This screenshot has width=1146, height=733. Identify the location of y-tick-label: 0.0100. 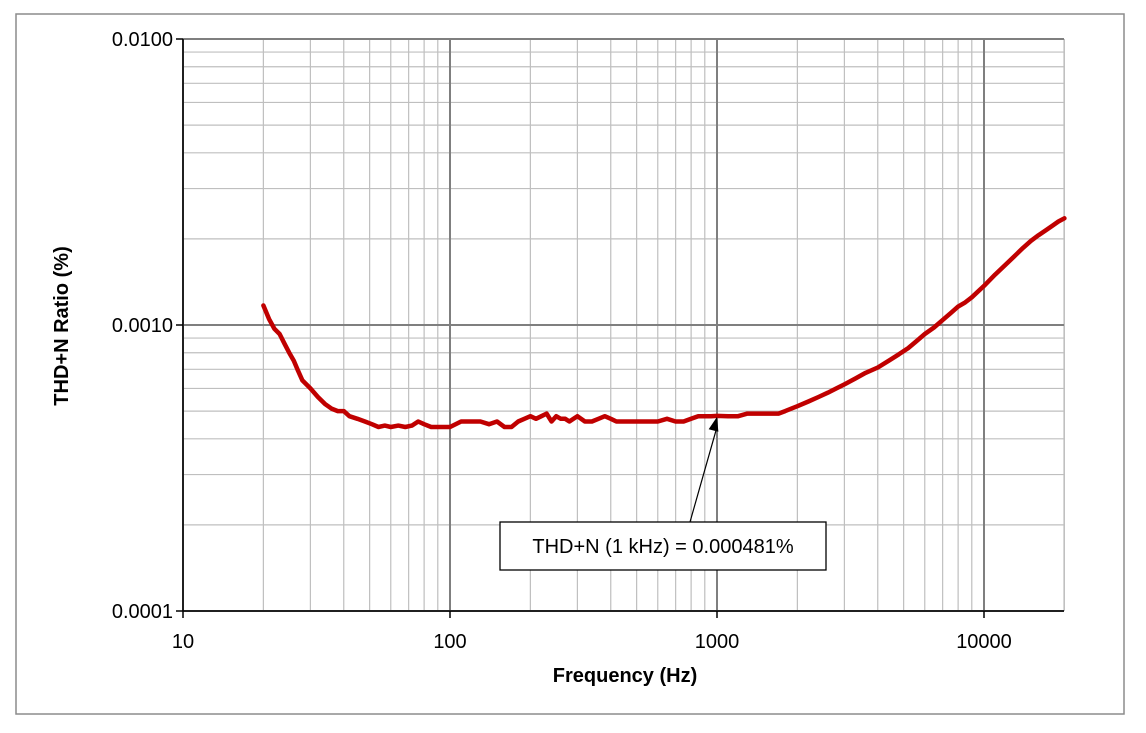
(142, 40).